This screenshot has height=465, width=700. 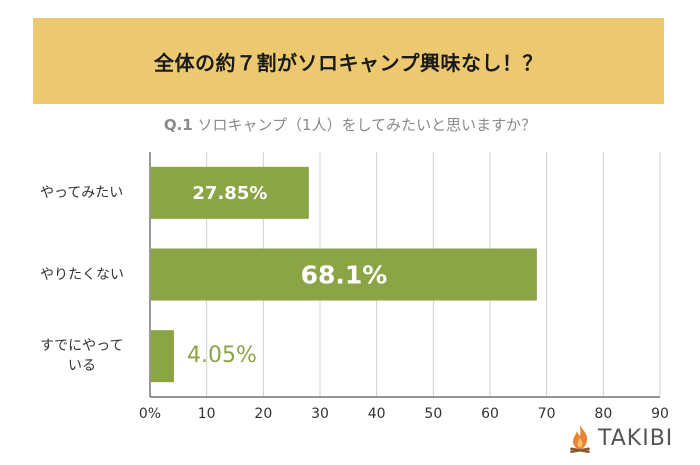 I want to click on data-label: 68.1%, so click(x=344, y=275).